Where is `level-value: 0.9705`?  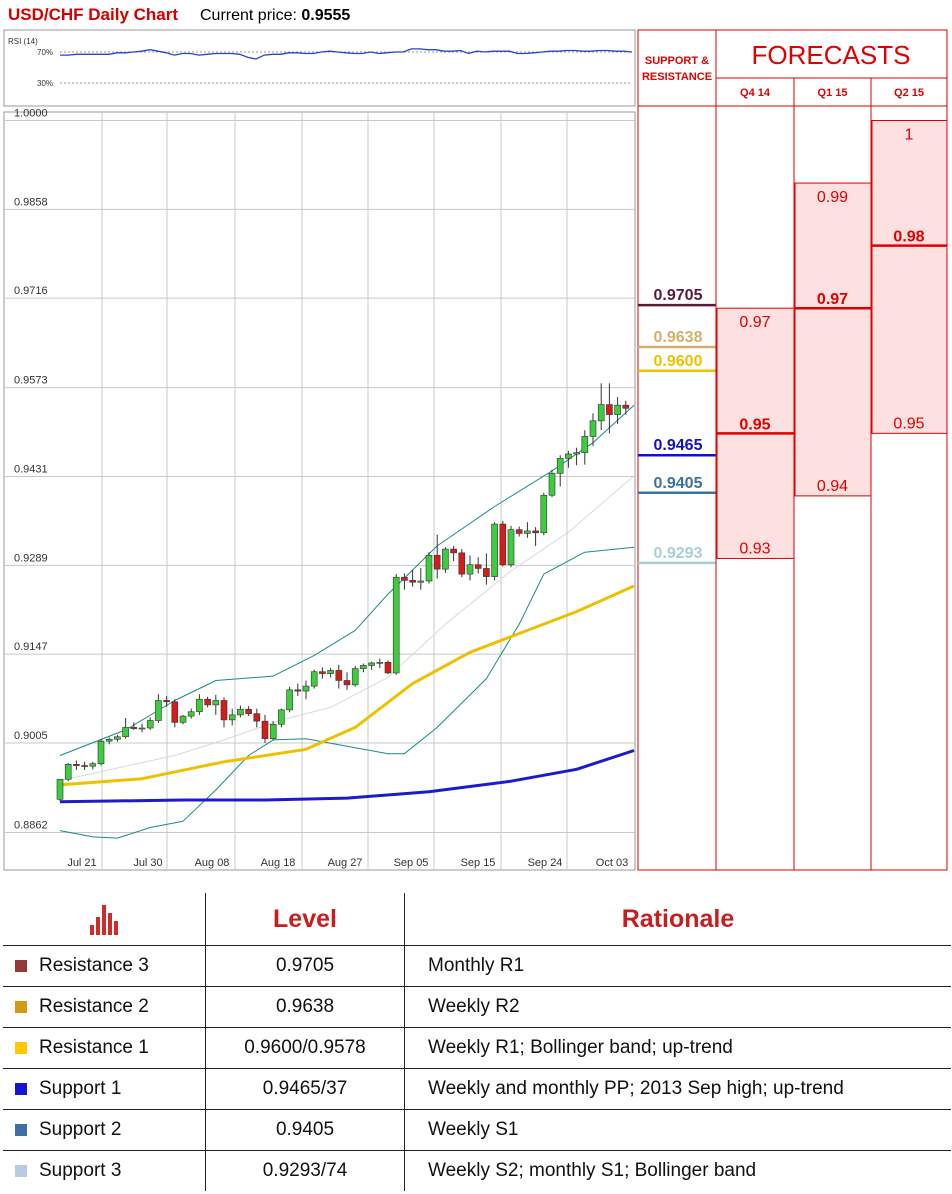
level-value: 0.9705 is located at coordinates (305, 966).